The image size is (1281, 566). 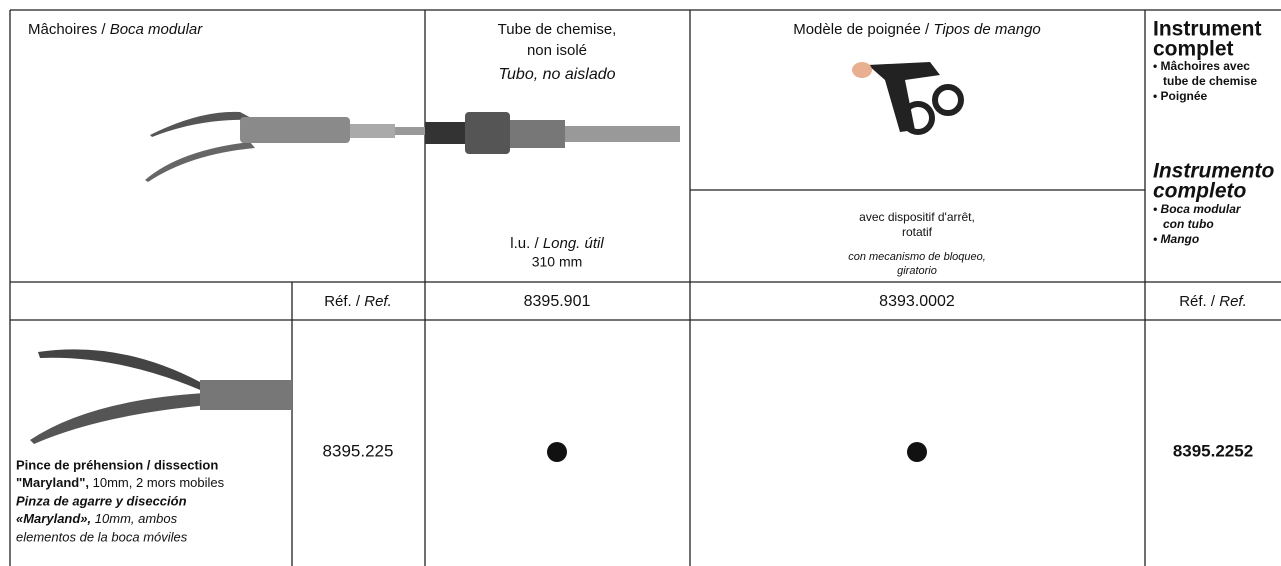 I want to click on handle-title: Modèle de poignée / Tipos de mango, so click(x=917, y=29).